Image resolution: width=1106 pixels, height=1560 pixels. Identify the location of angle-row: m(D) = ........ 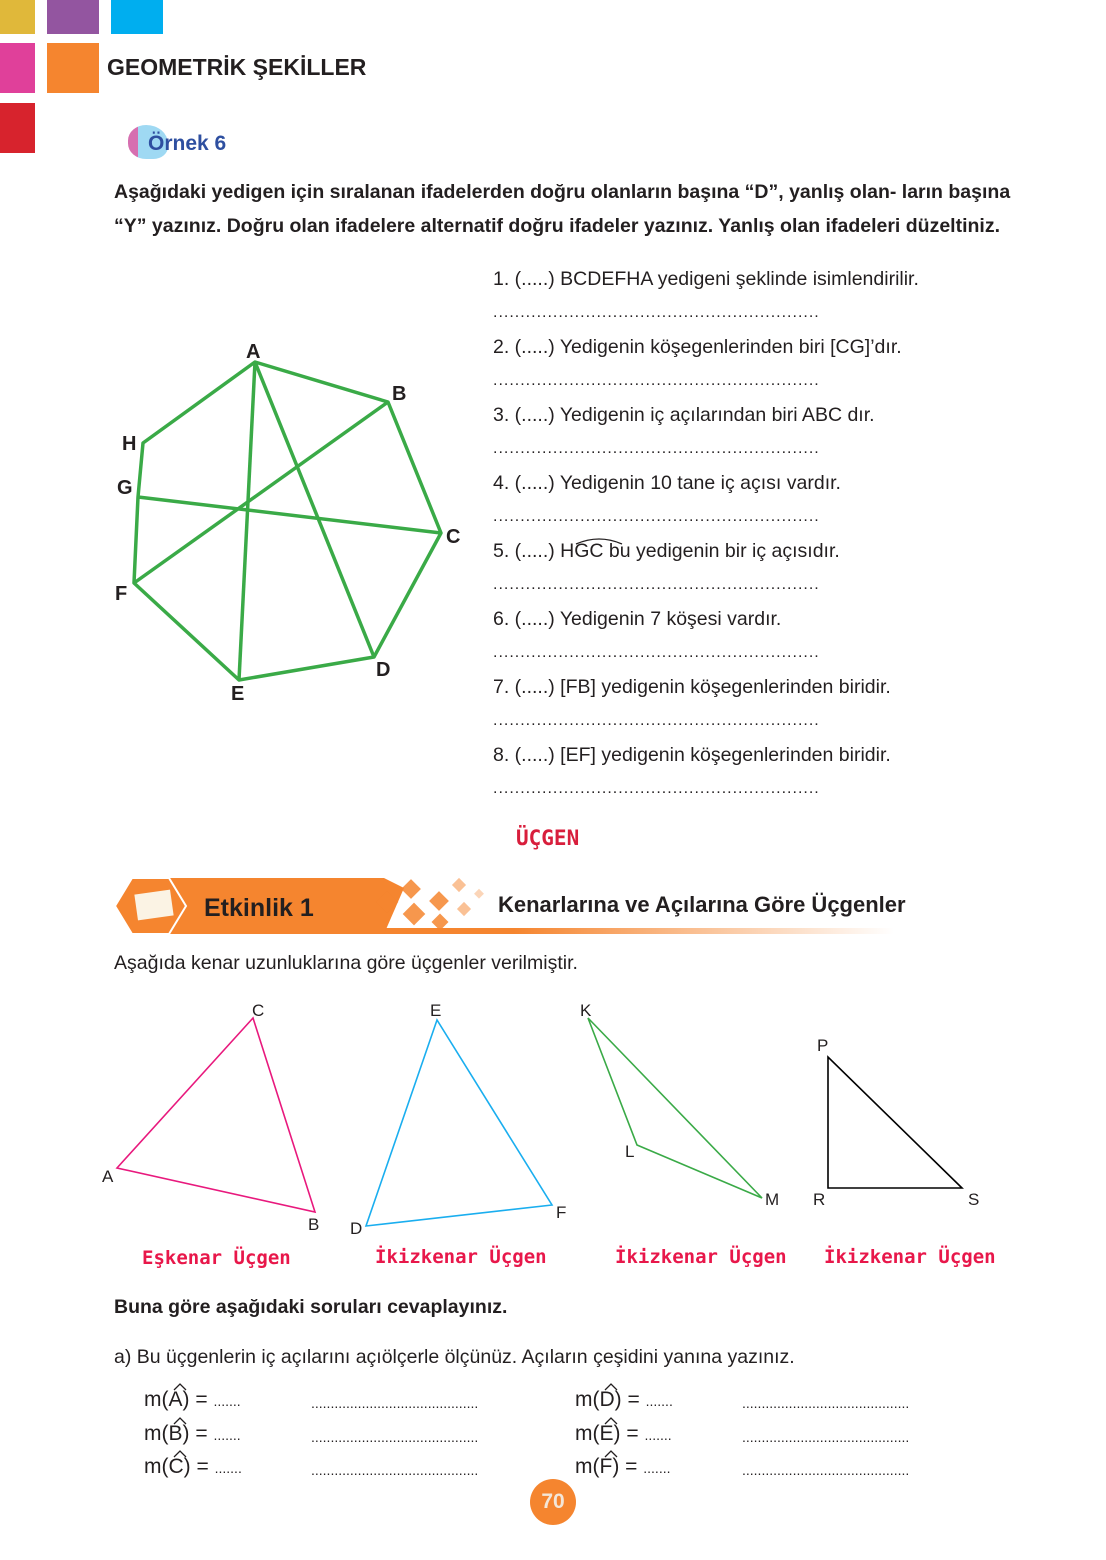
(624, 1399).